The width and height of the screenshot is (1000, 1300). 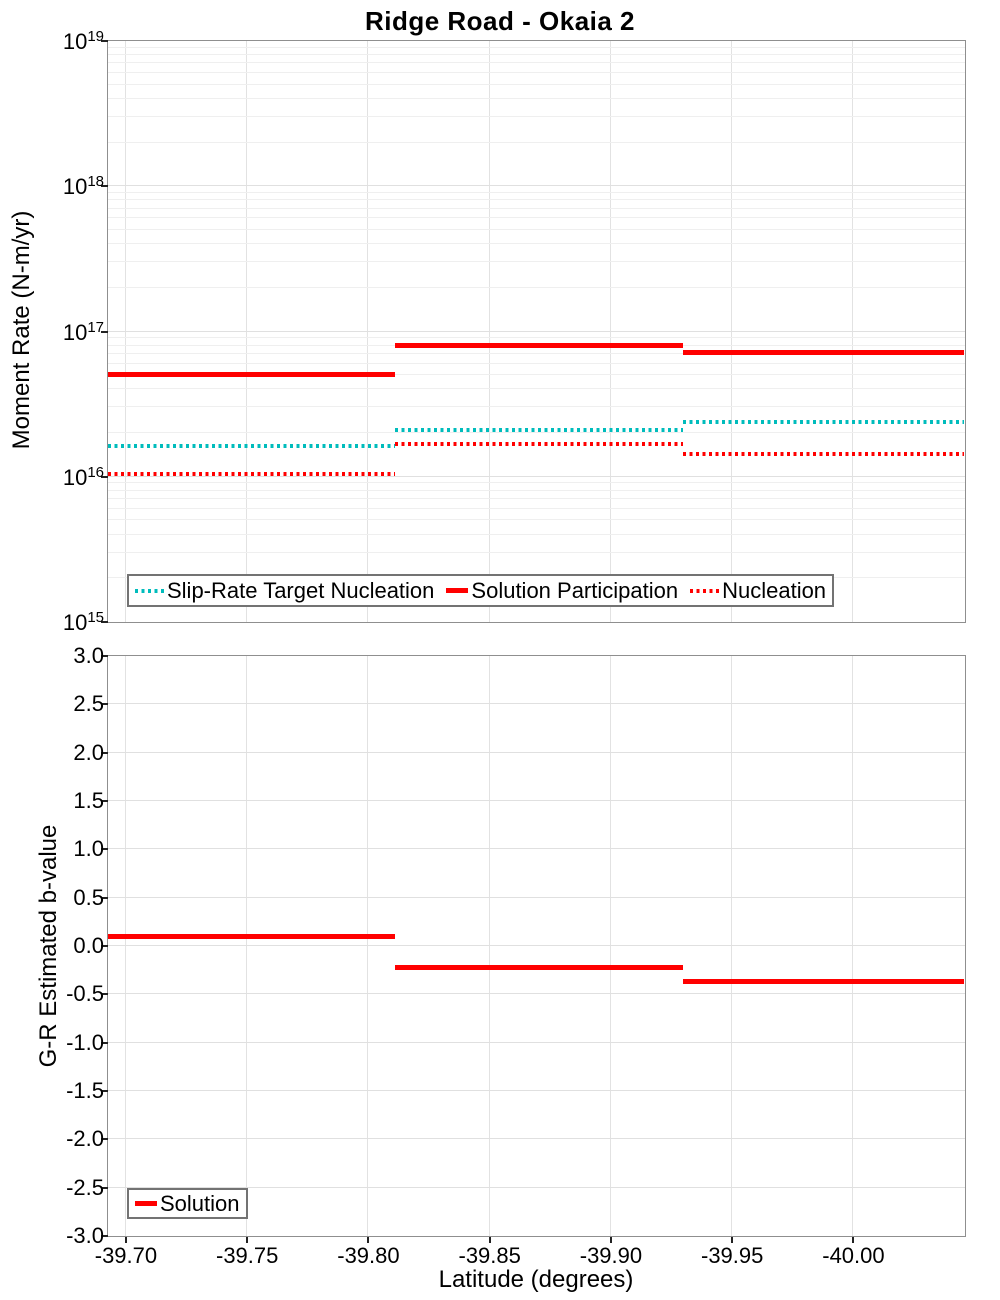 I want to click on y-tick-label: 1016, so click(x=83, y=476).